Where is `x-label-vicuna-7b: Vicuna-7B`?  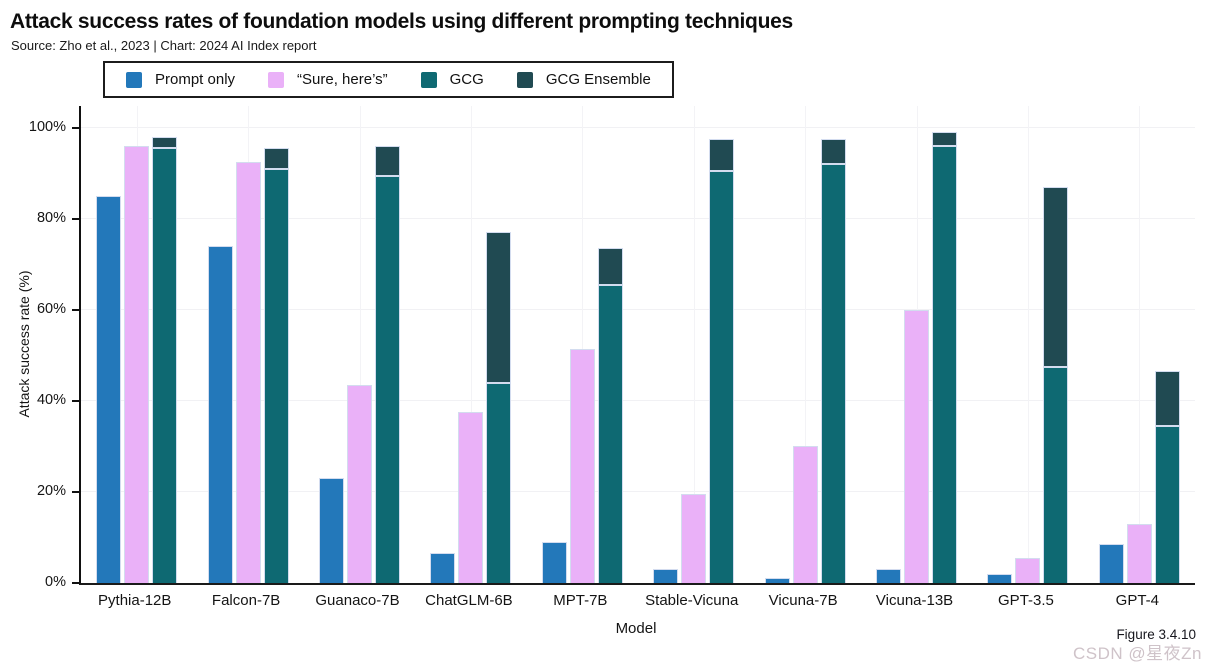
x-label-vicuna-7b: Vicuna-7B is located at coordinates (803, 600).